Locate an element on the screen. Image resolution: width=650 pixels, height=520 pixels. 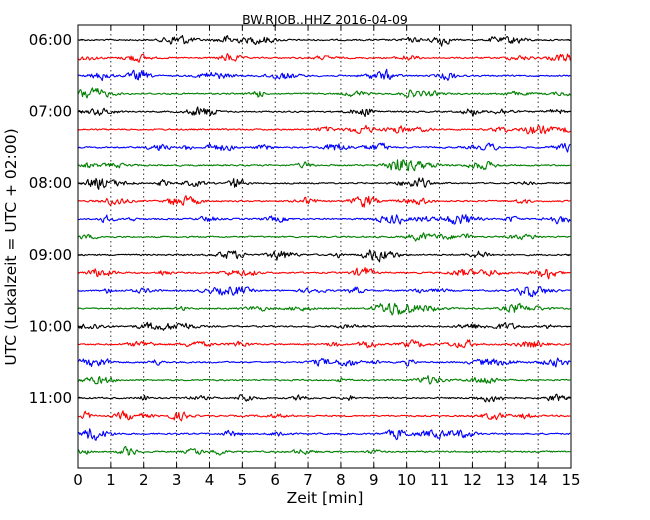
y-tick-label: 08:00 is located at coordinates (50, 183).